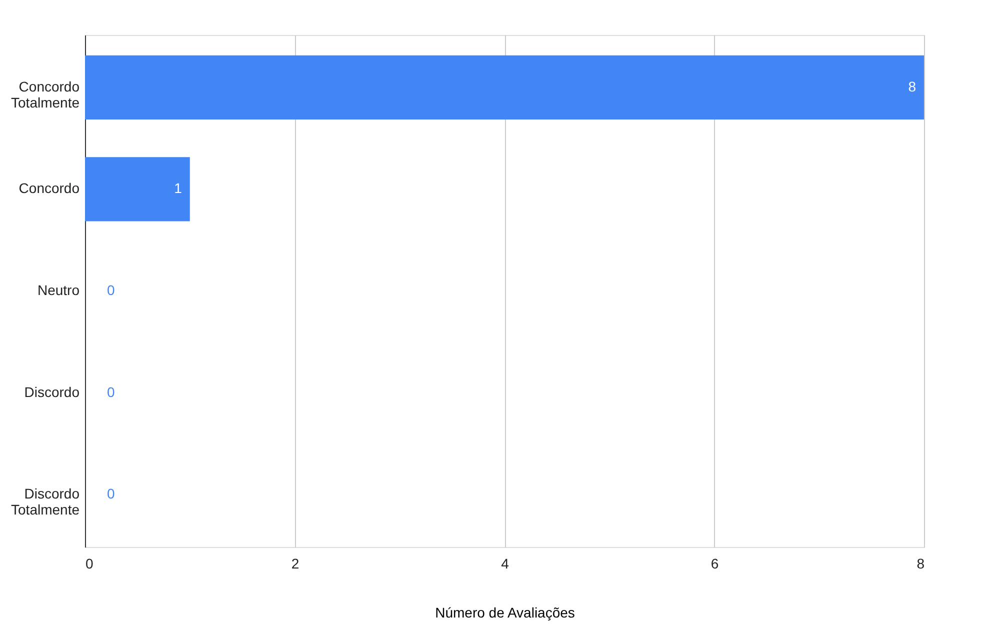 Image resolution: width=988 pixels, height=644 pixels. What do you see at coordinates (52, 392) in the screenshot?
I see `y-tick-label: Discordo` at bounding box center [52, 392].